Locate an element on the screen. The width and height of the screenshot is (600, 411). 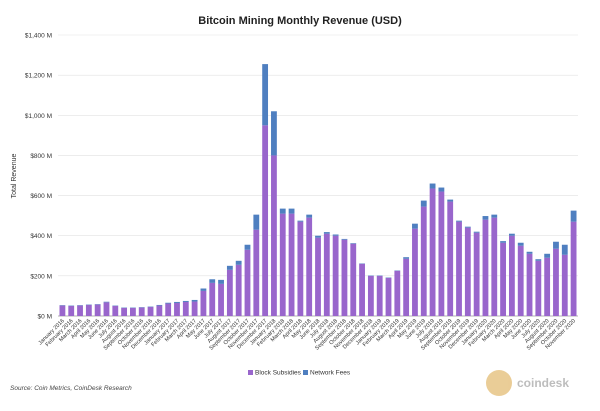
watermark-logo-icon is located at coordinates (499, 383).